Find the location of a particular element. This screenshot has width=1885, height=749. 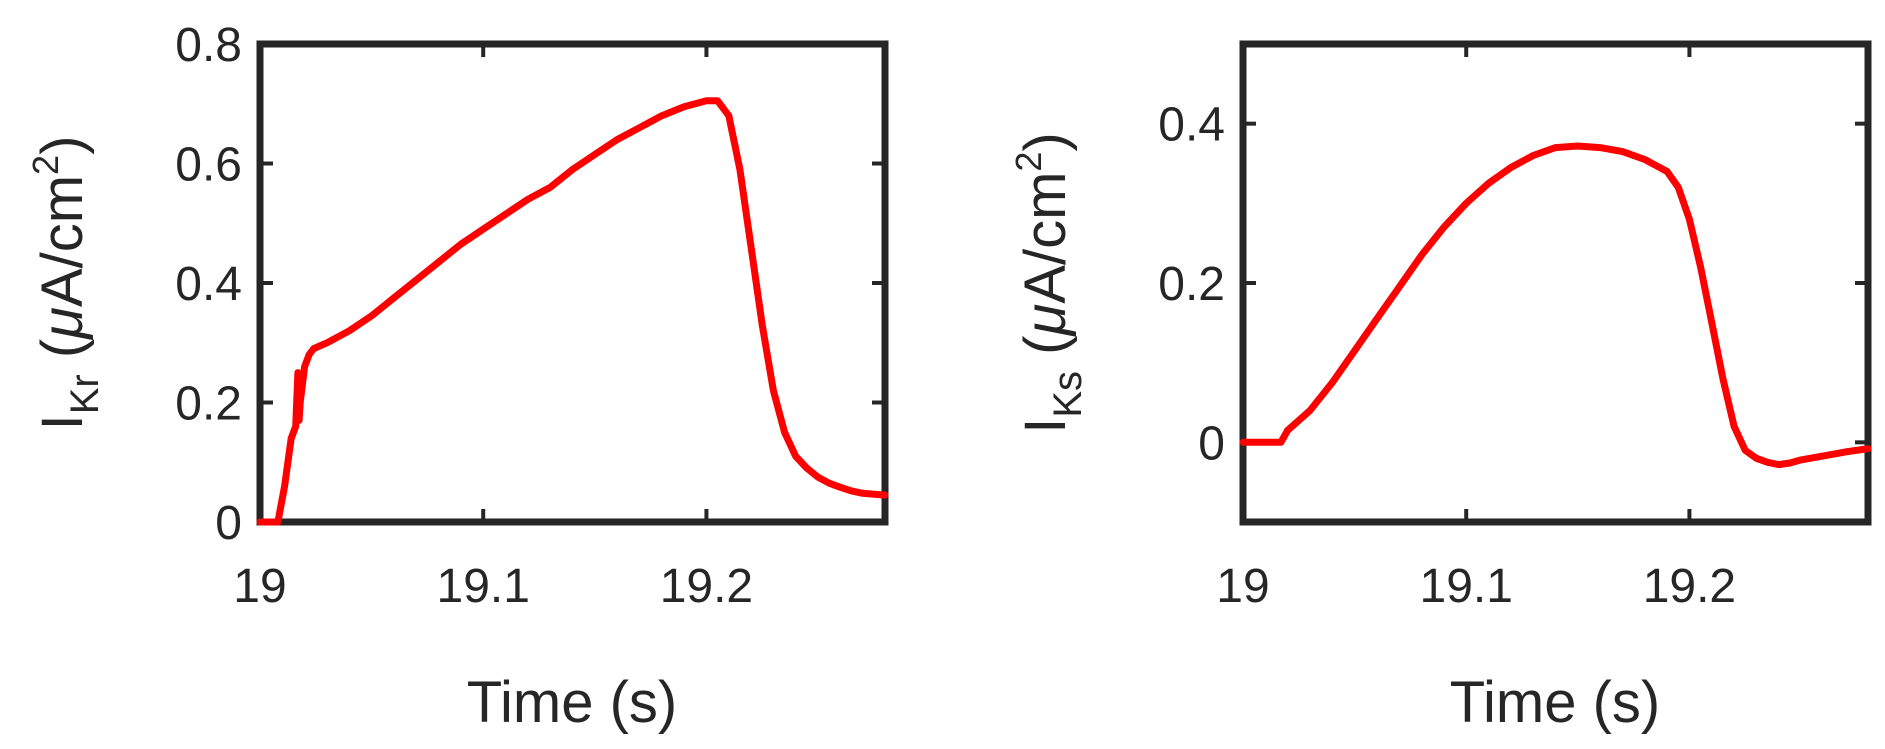

y-tick-label: 0.8 is located at coordinates (208, 45).